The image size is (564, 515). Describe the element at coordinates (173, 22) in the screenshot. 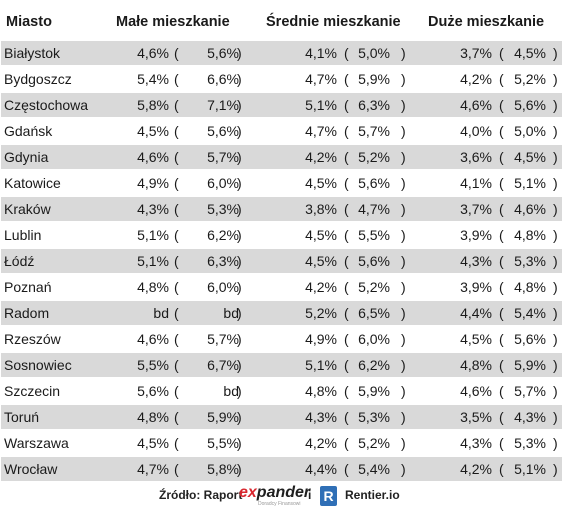

I see `header-small: Małe mieszkanie` at that location.